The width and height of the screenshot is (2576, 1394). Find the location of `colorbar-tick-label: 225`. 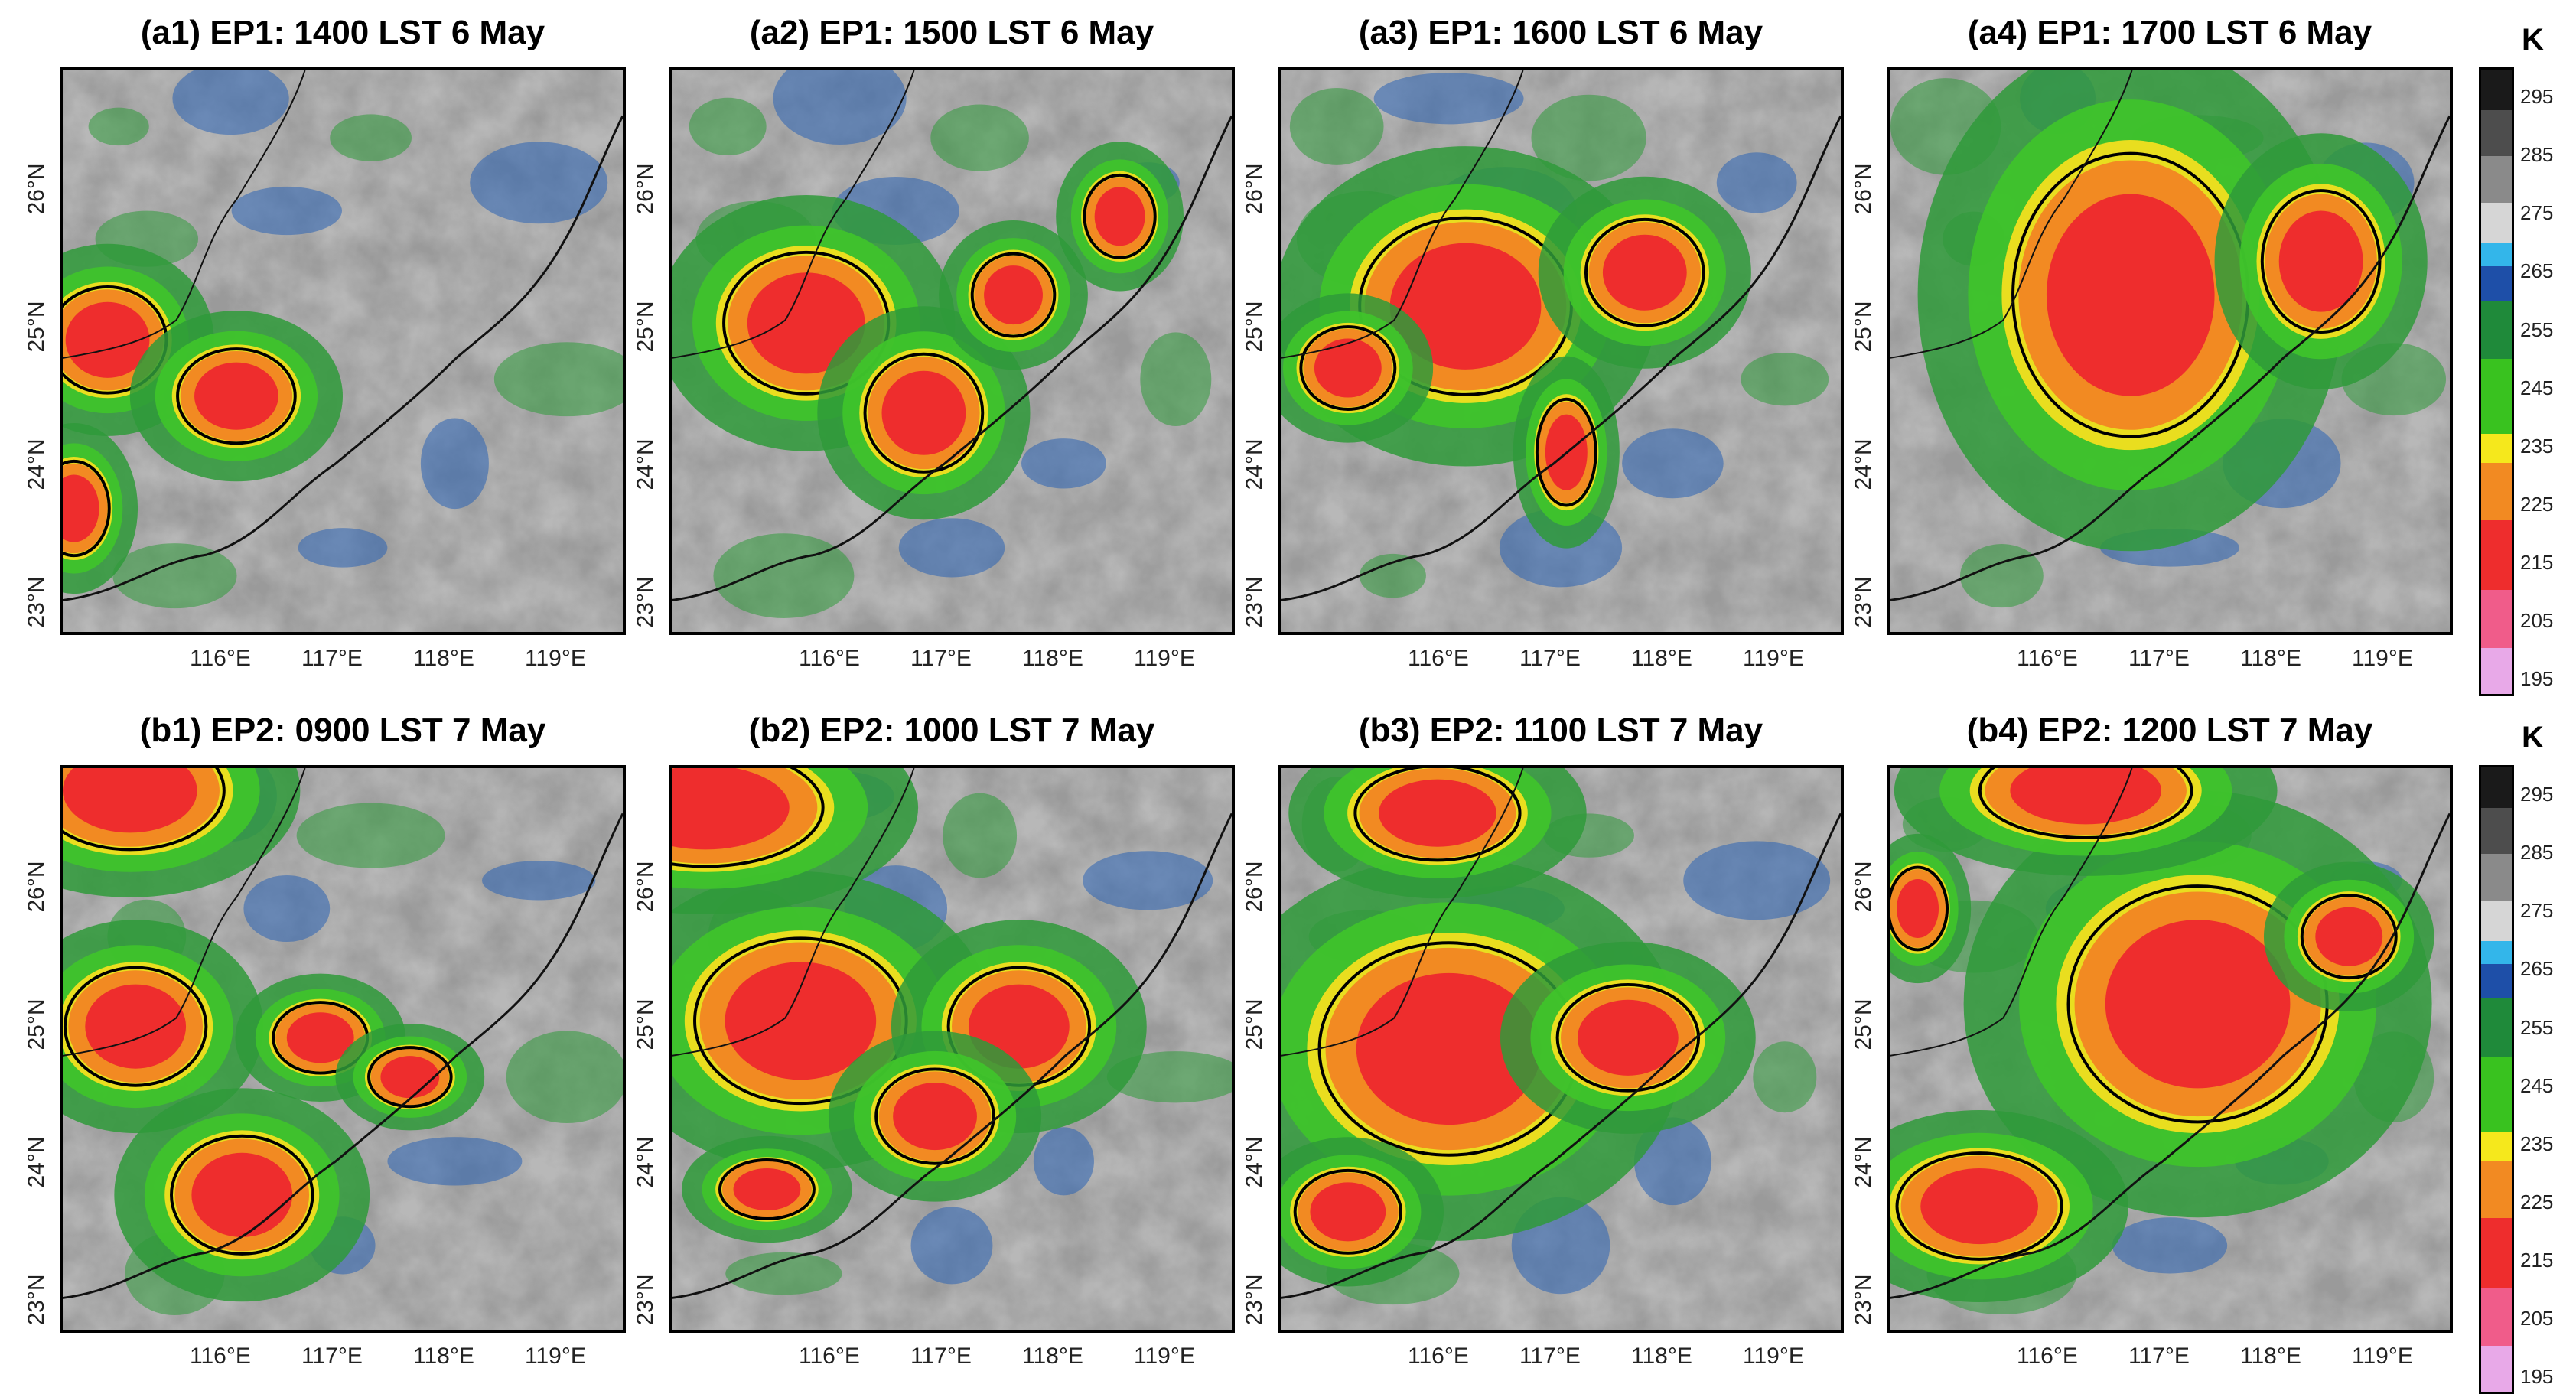

colorbar-tick-label: 225 is located at coordinates (2537, 1201).